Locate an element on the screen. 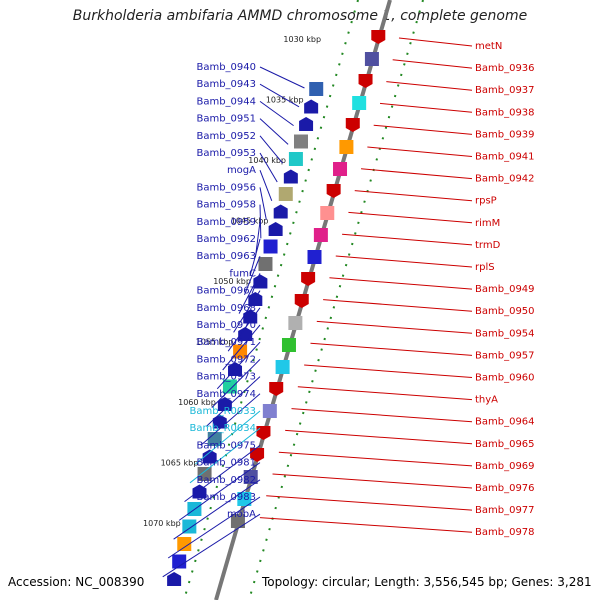 Image resolution: width=600 pixels, height=600 pixels. left-gene-label: Bamb_0958 is located at coordinates (226, 205).